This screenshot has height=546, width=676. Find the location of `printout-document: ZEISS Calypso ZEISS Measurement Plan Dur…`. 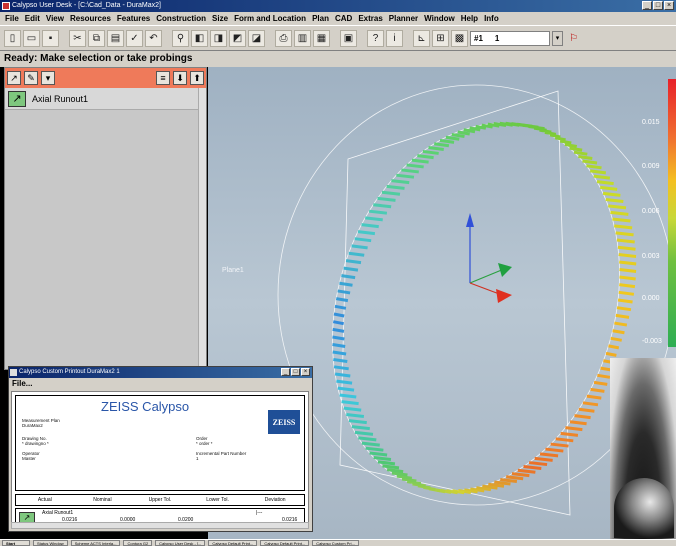

printout-document: ZEISS Calypso ZEISS Measurement Plan Dur… is located at coordinates (160, 459).